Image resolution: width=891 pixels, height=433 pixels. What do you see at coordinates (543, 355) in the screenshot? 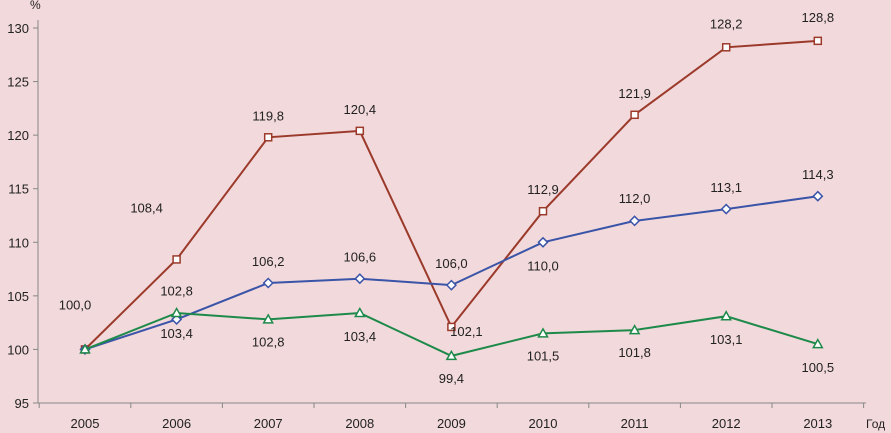
I see `data-label: 101,5` at bounding box center [543, 355].